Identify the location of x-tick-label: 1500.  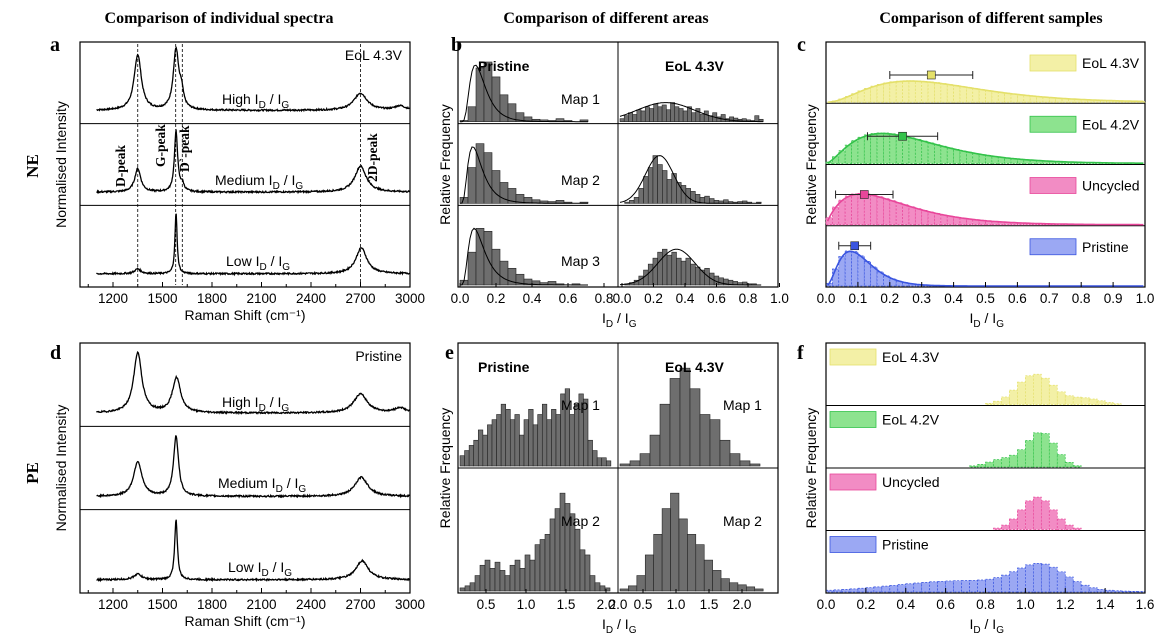
(162, 298).